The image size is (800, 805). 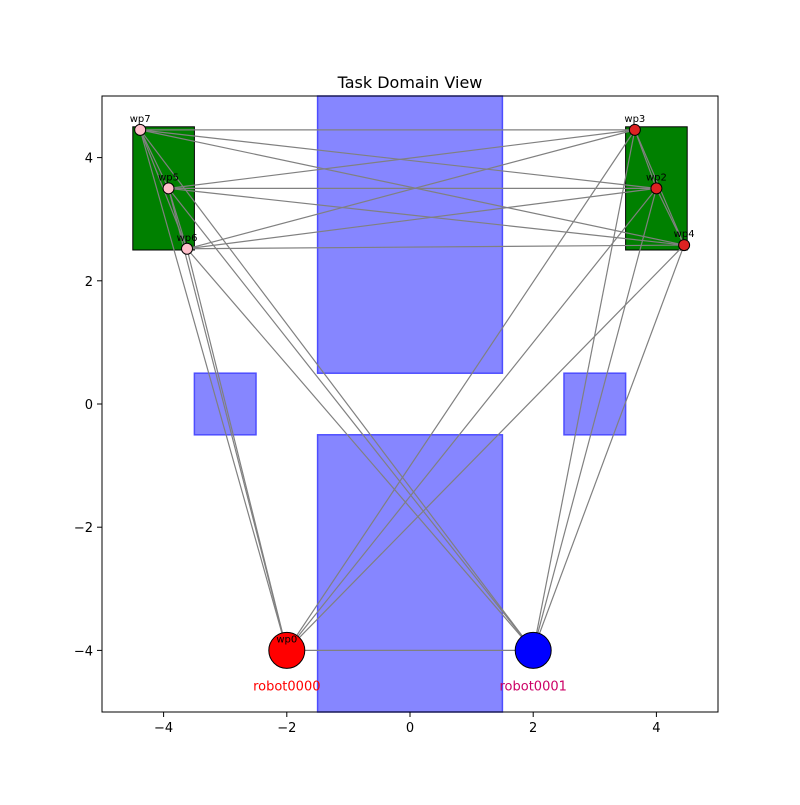 I want to click on y-tick-label-1: −2, so click(x=83, y=528).